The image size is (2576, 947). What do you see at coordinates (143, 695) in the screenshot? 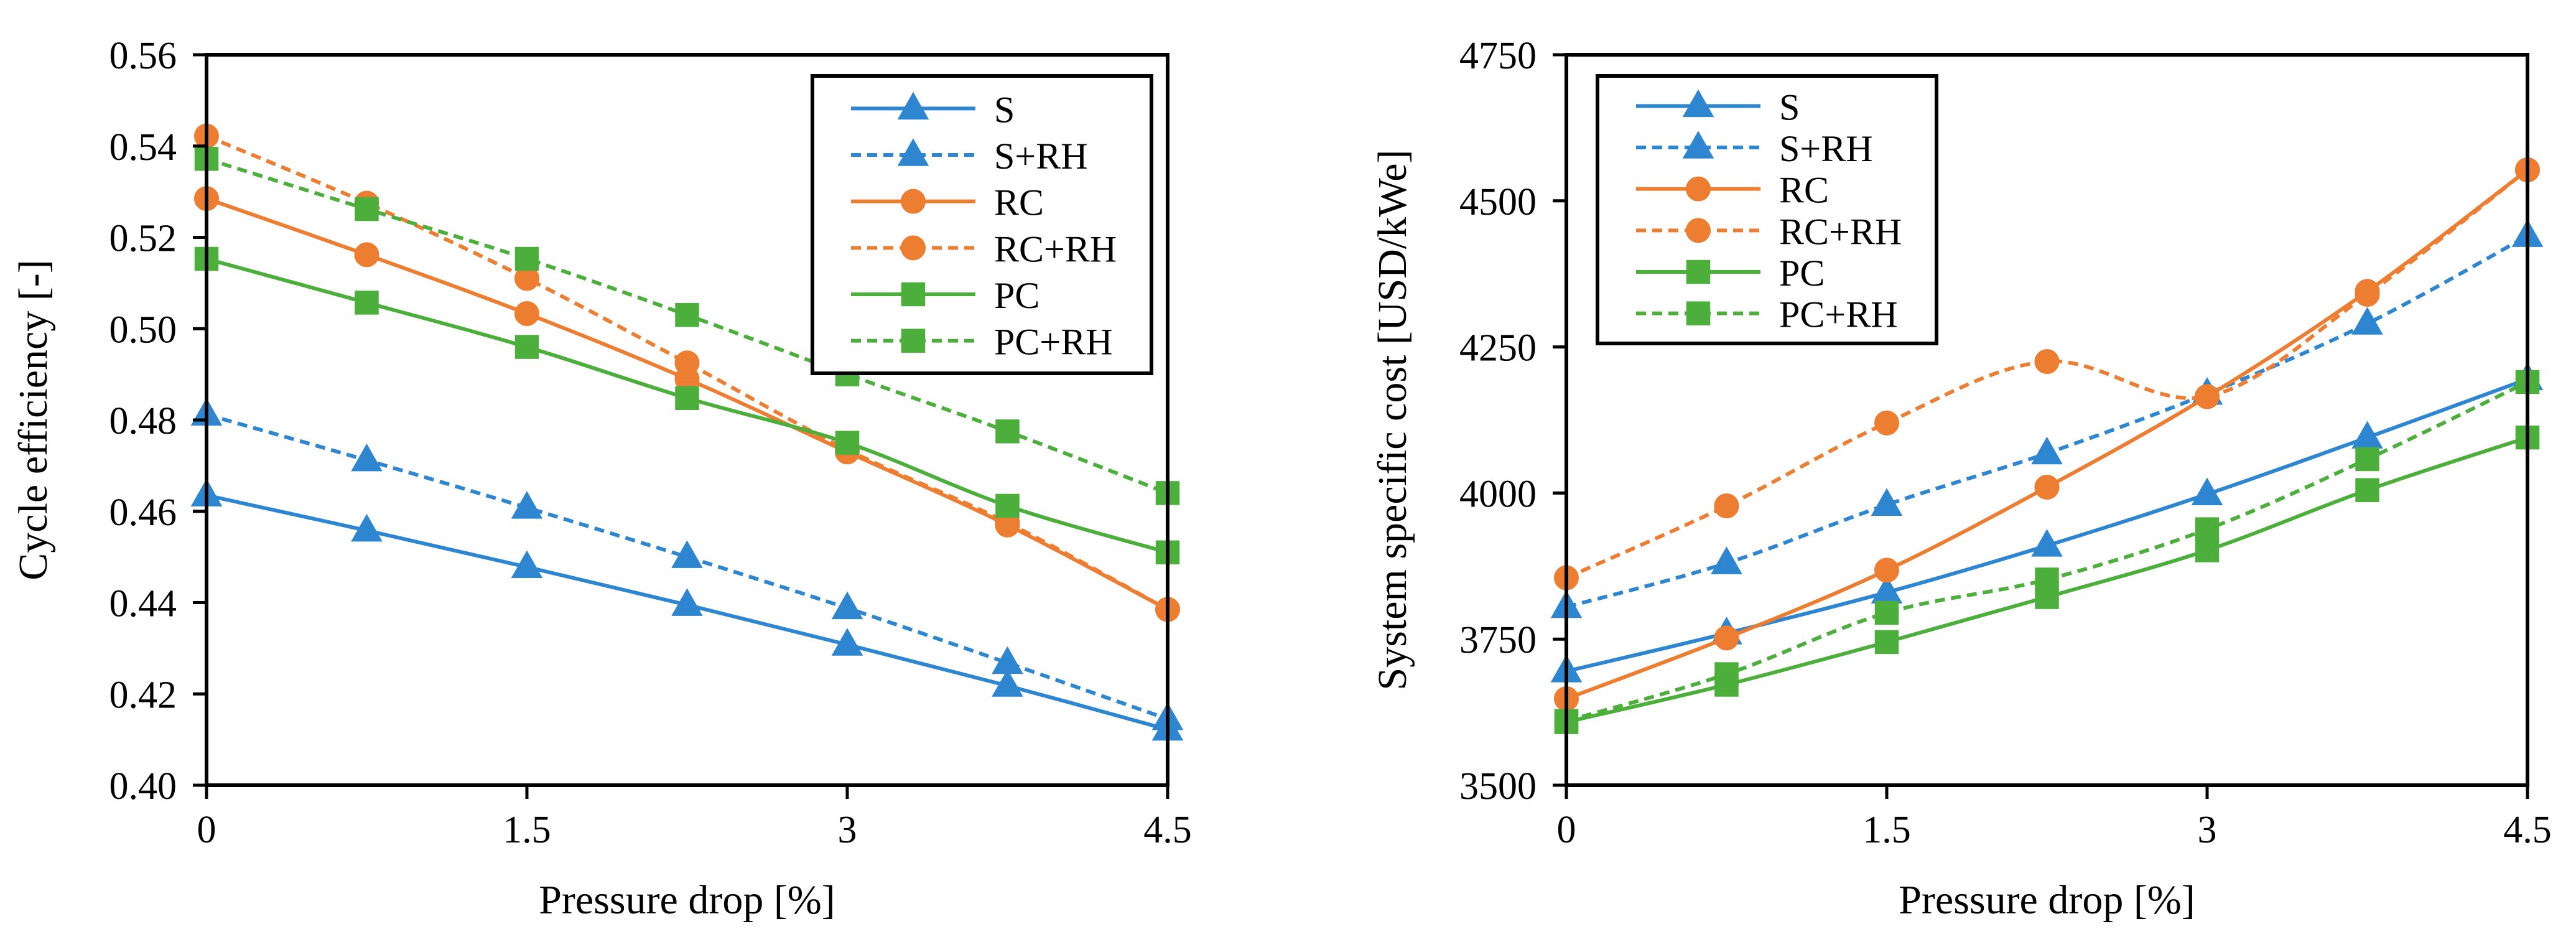
I see `y-tick-label: 0.42` at bounding box center [143, 695].